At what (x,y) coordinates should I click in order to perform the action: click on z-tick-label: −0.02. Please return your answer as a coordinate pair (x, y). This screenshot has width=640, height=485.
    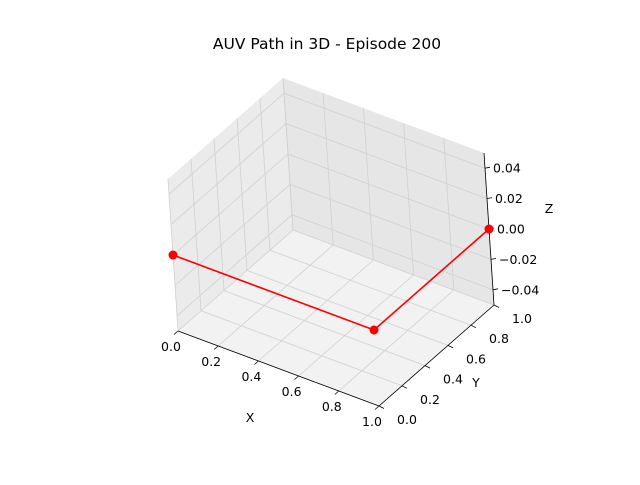
    Looking at the image, I should click on (518, 259).